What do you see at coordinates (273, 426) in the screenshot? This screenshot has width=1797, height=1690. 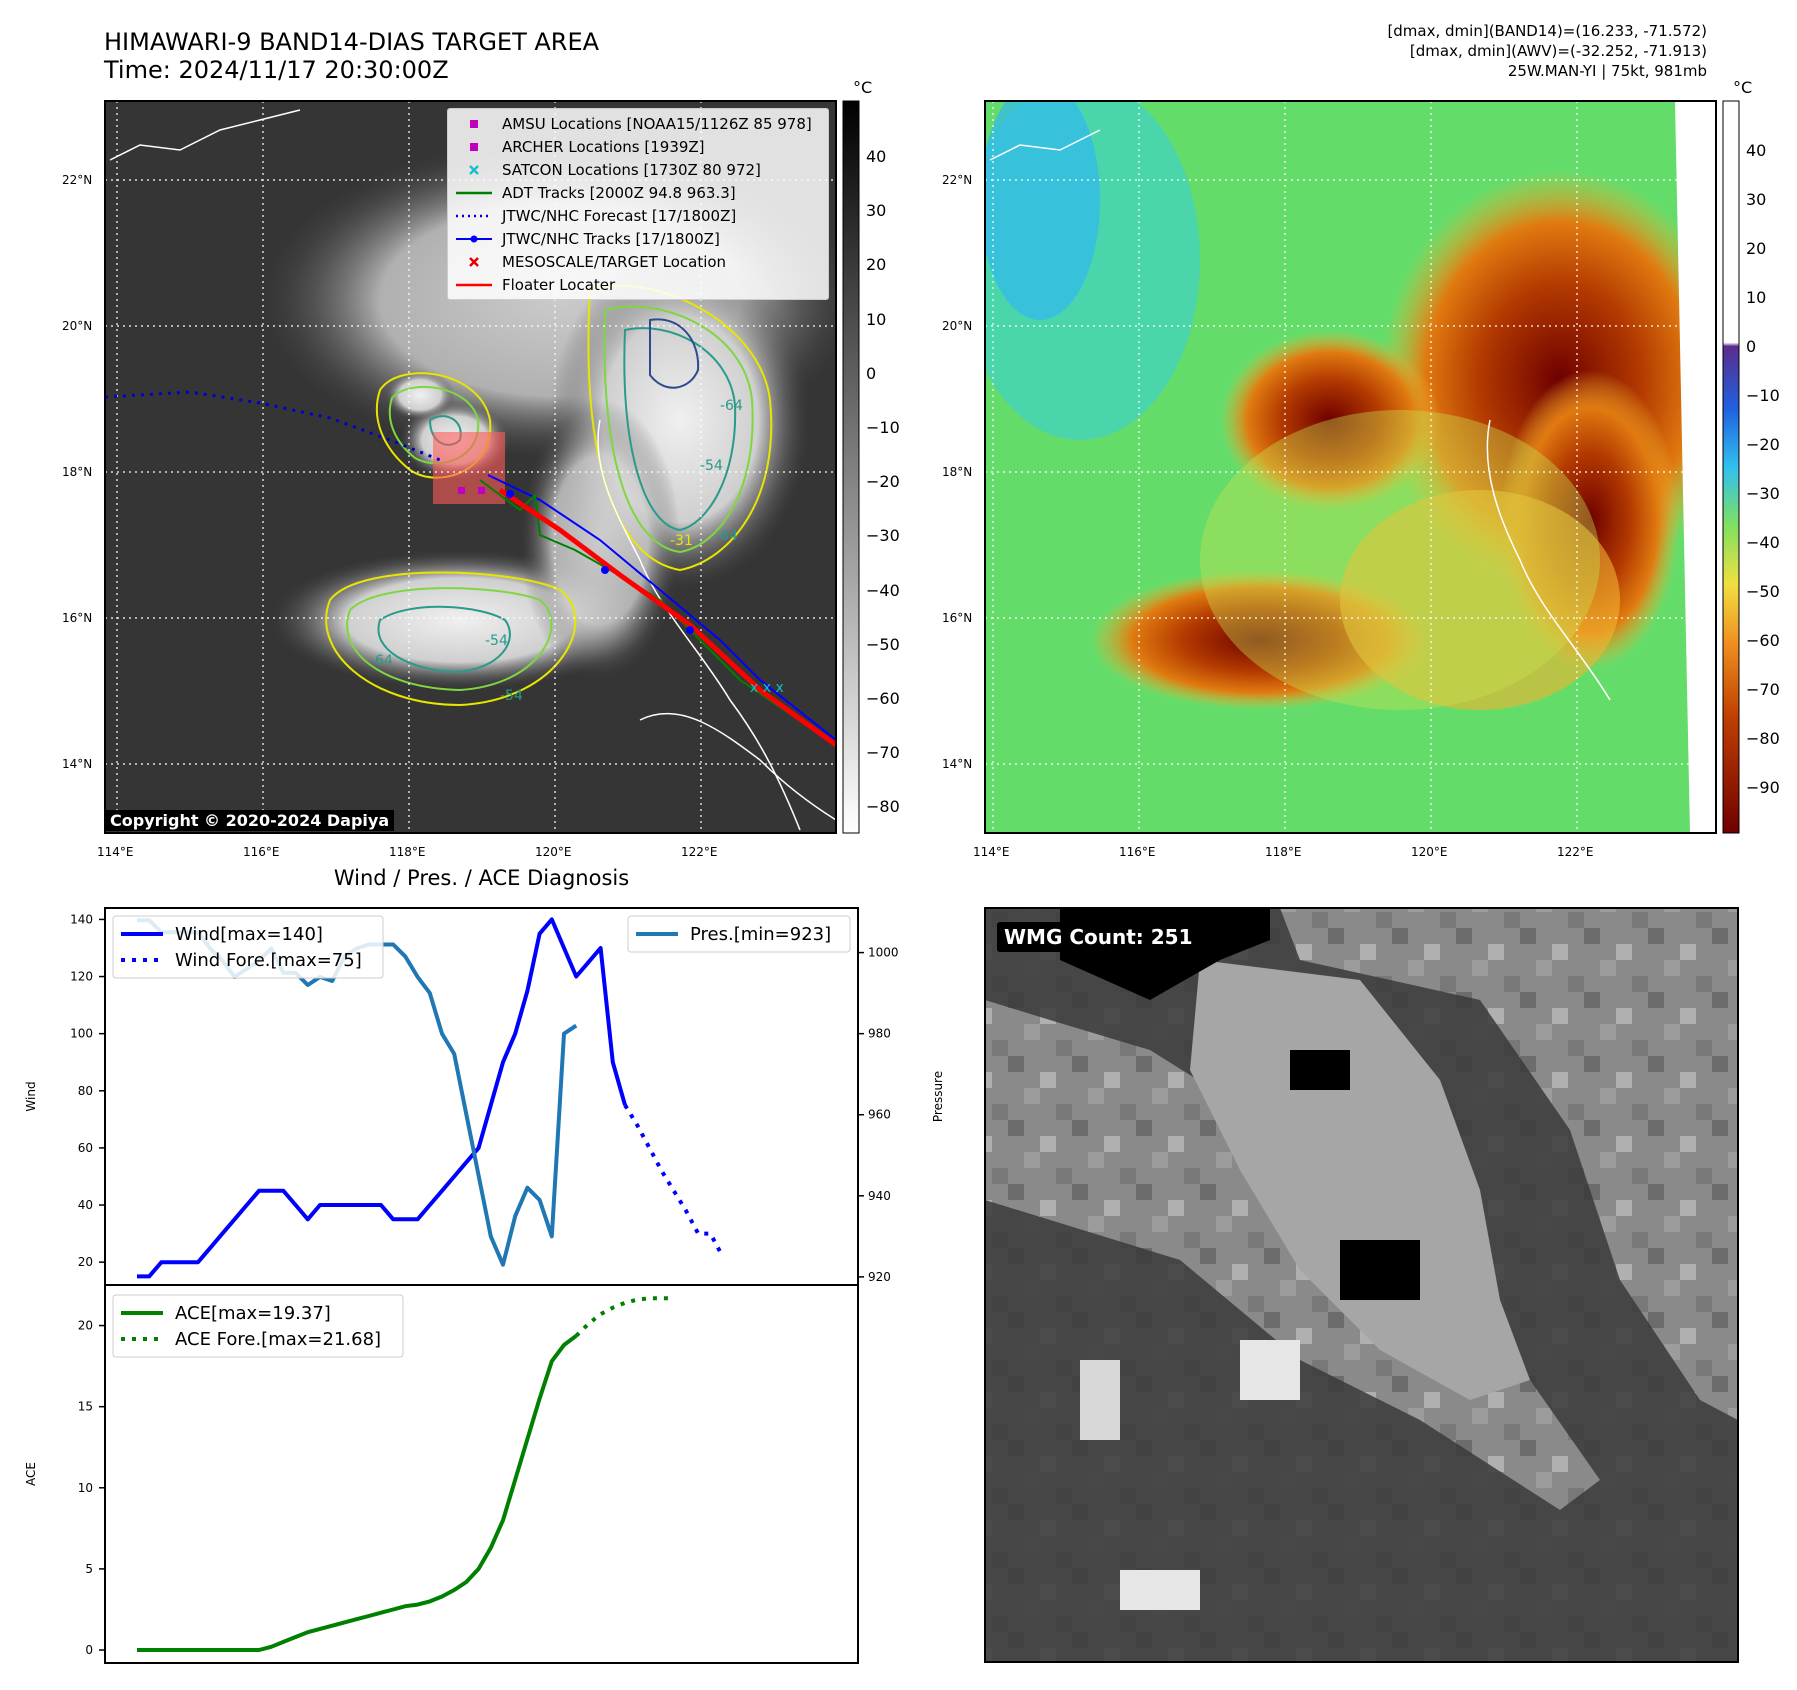 I see `jtwc-forecast-track` at bounding box center [273, 426].